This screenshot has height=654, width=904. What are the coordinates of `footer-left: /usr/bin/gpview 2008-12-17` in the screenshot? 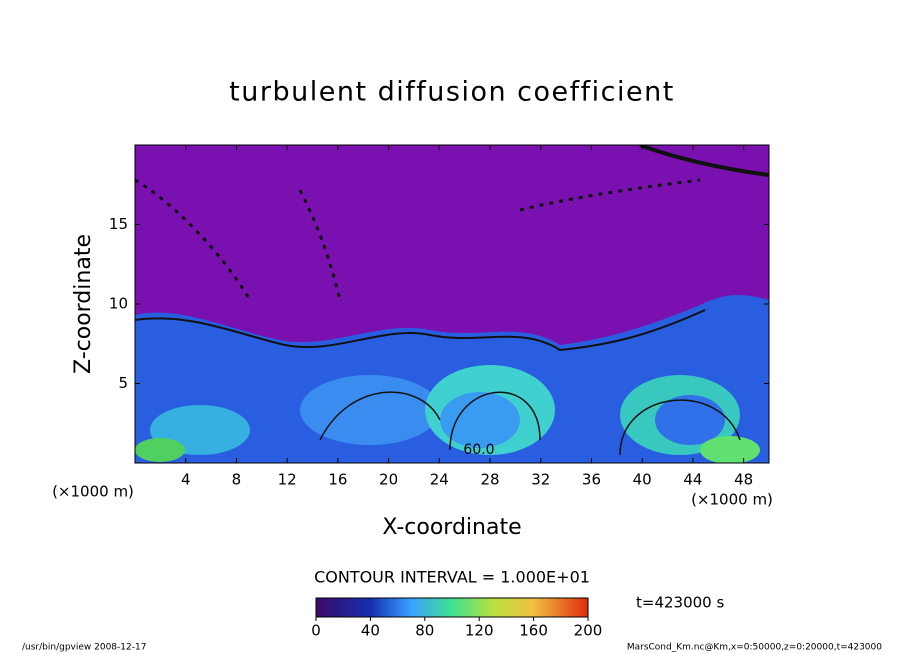 It's located at (84, 648).